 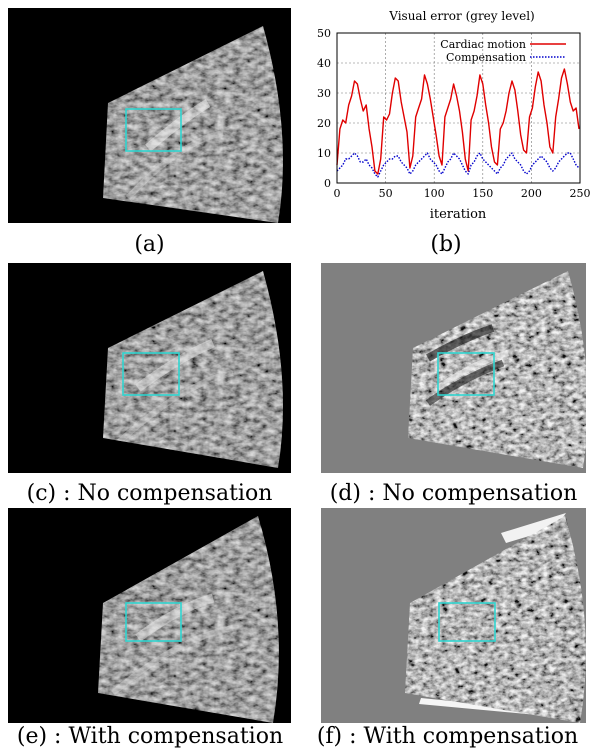 I want to click on caption-f: (f) : With compensation, so click(x=447, y=736).